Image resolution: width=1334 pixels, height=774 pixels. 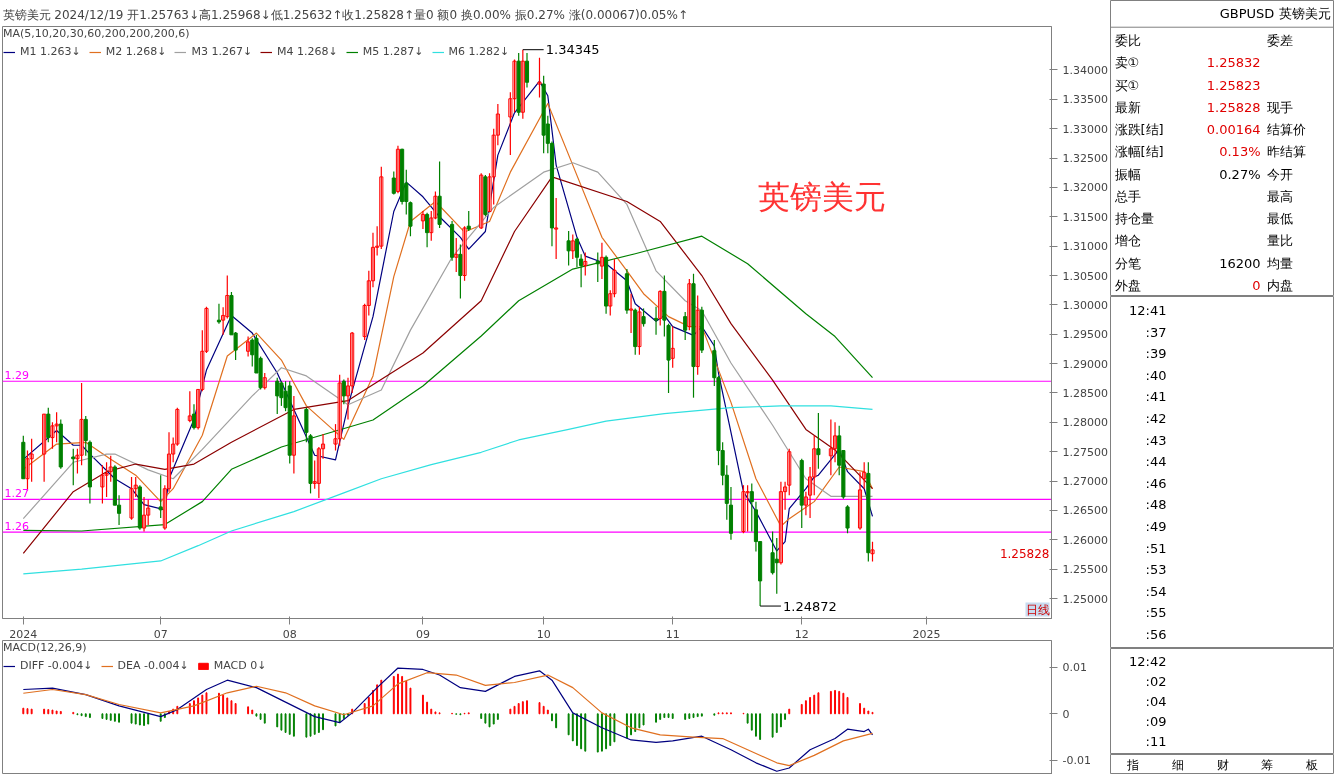 What do you see at coordinates (543, 634) in the screenshot?
I see `x-tick-label: 10` at bounding box center [543, 634].